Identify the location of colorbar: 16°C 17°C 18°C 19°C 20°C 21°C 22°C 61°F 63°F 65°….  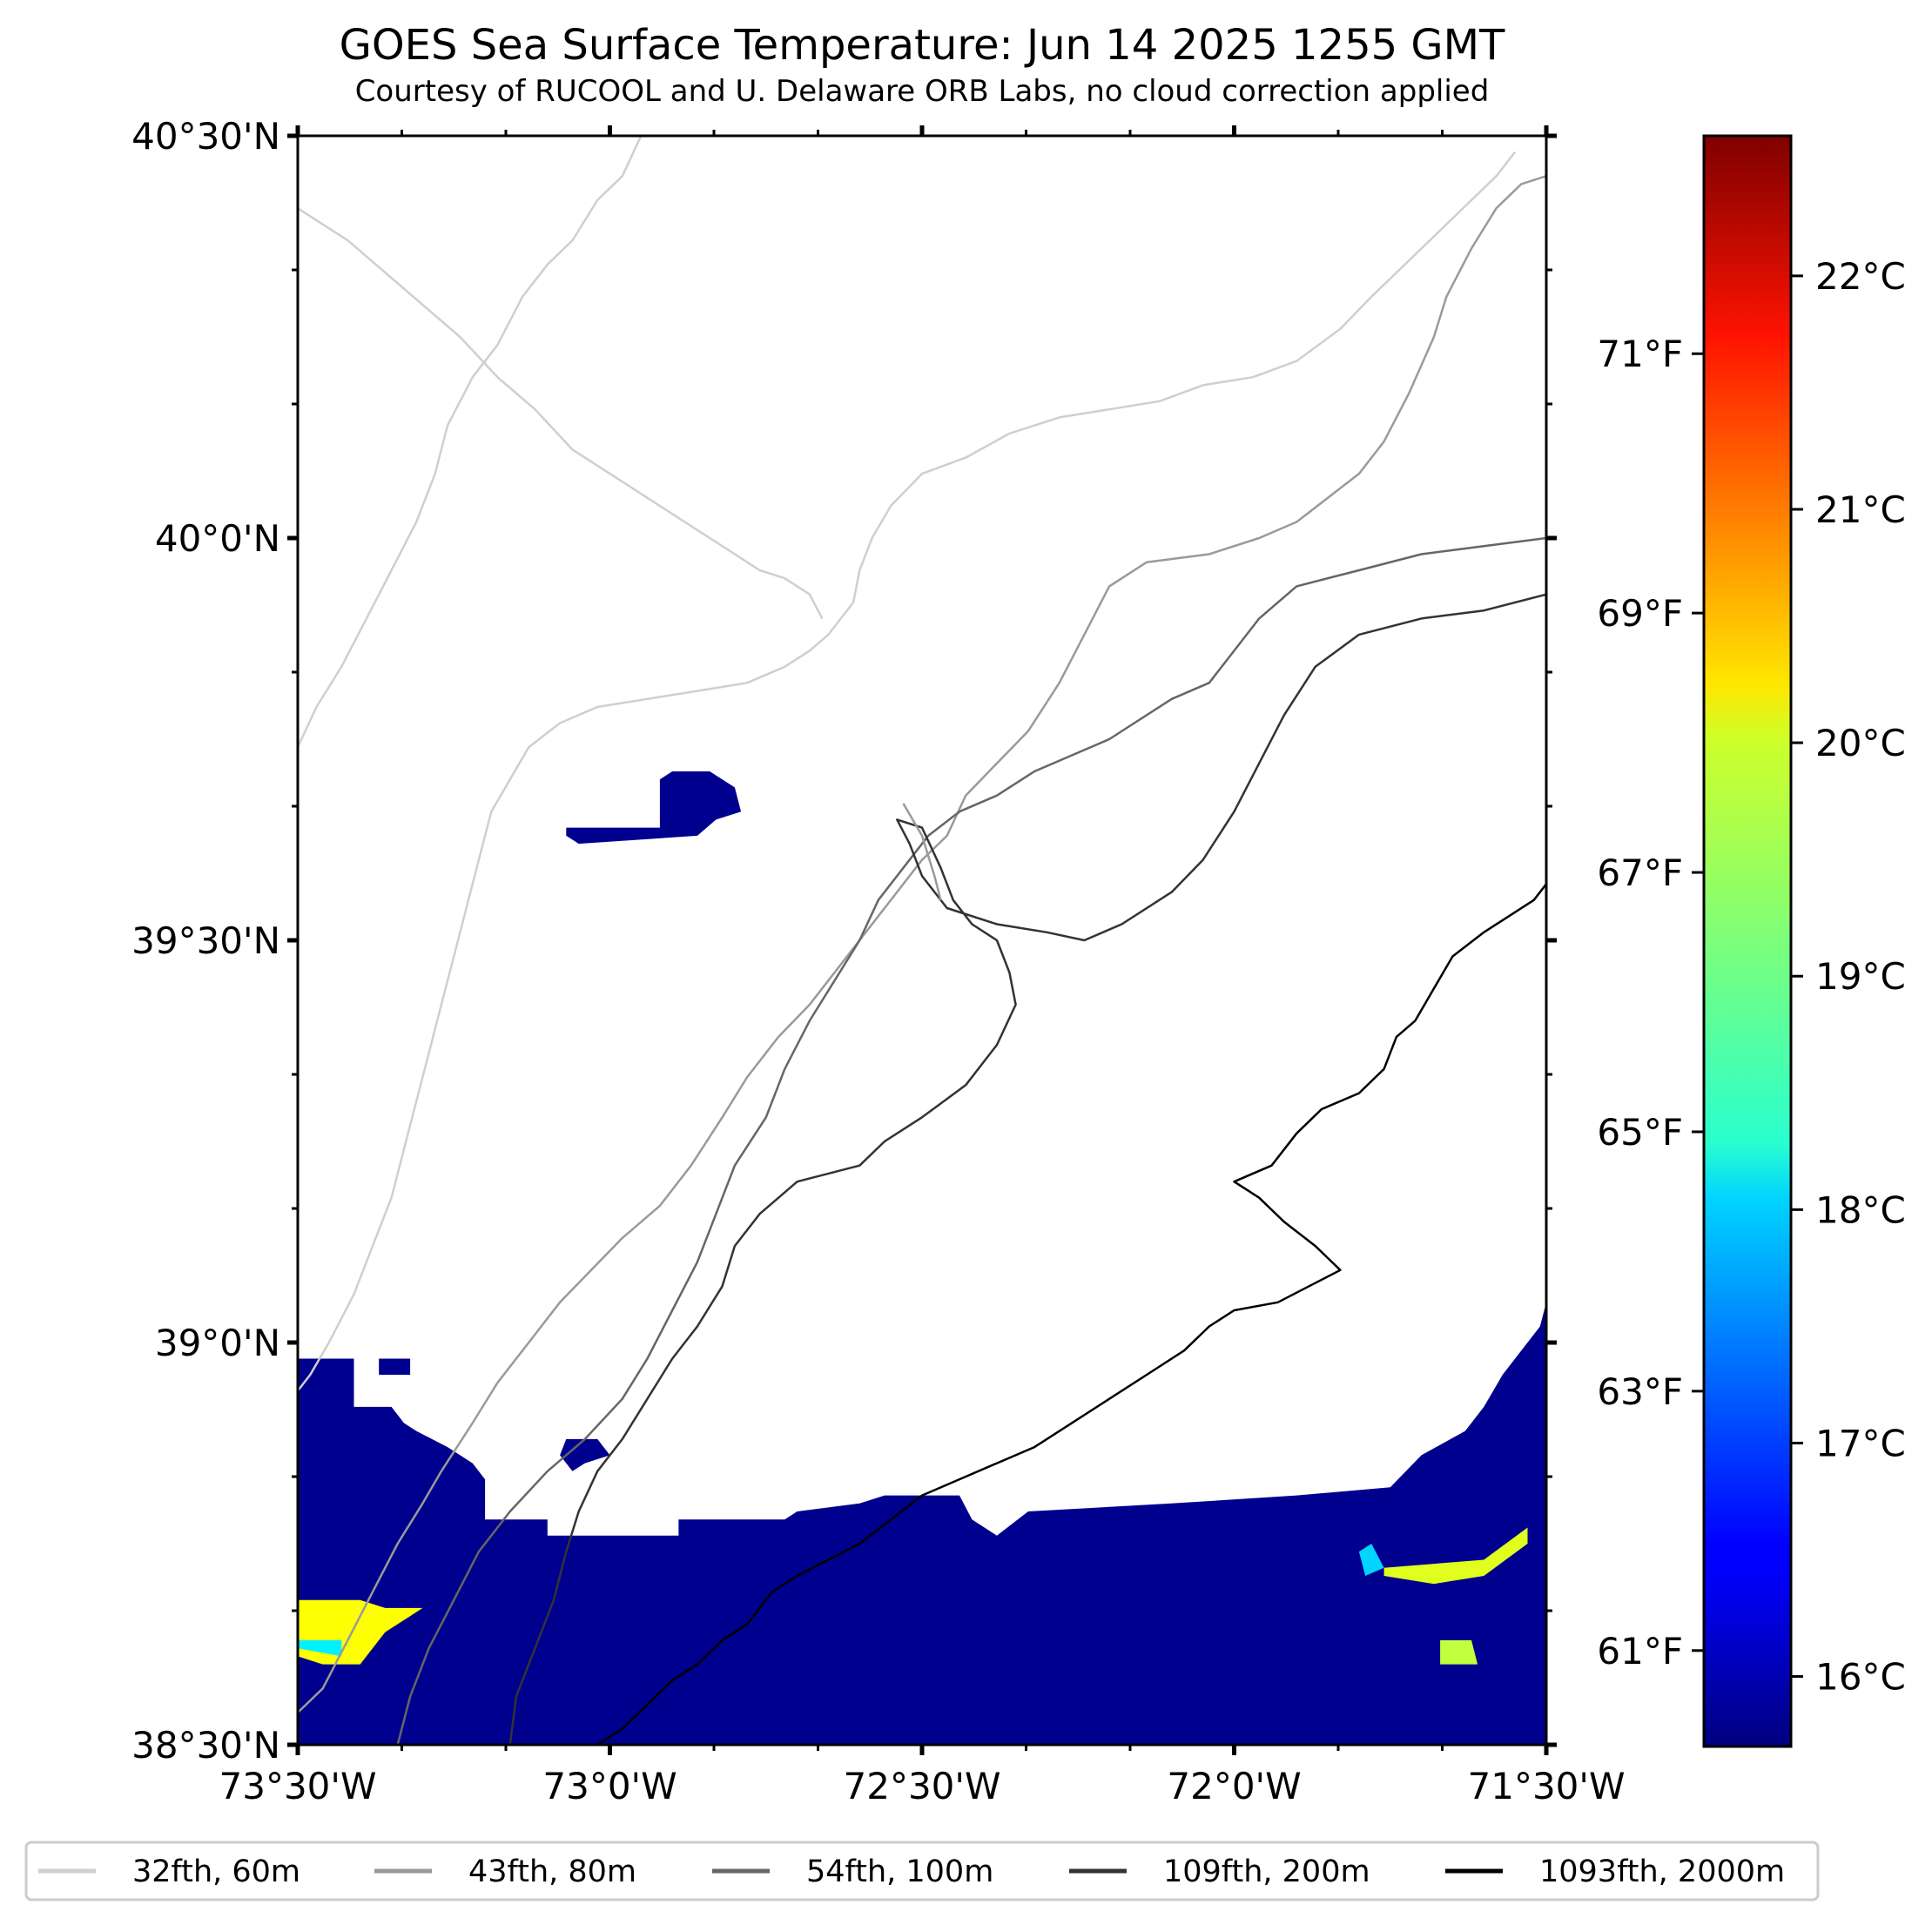
(1751, 941).